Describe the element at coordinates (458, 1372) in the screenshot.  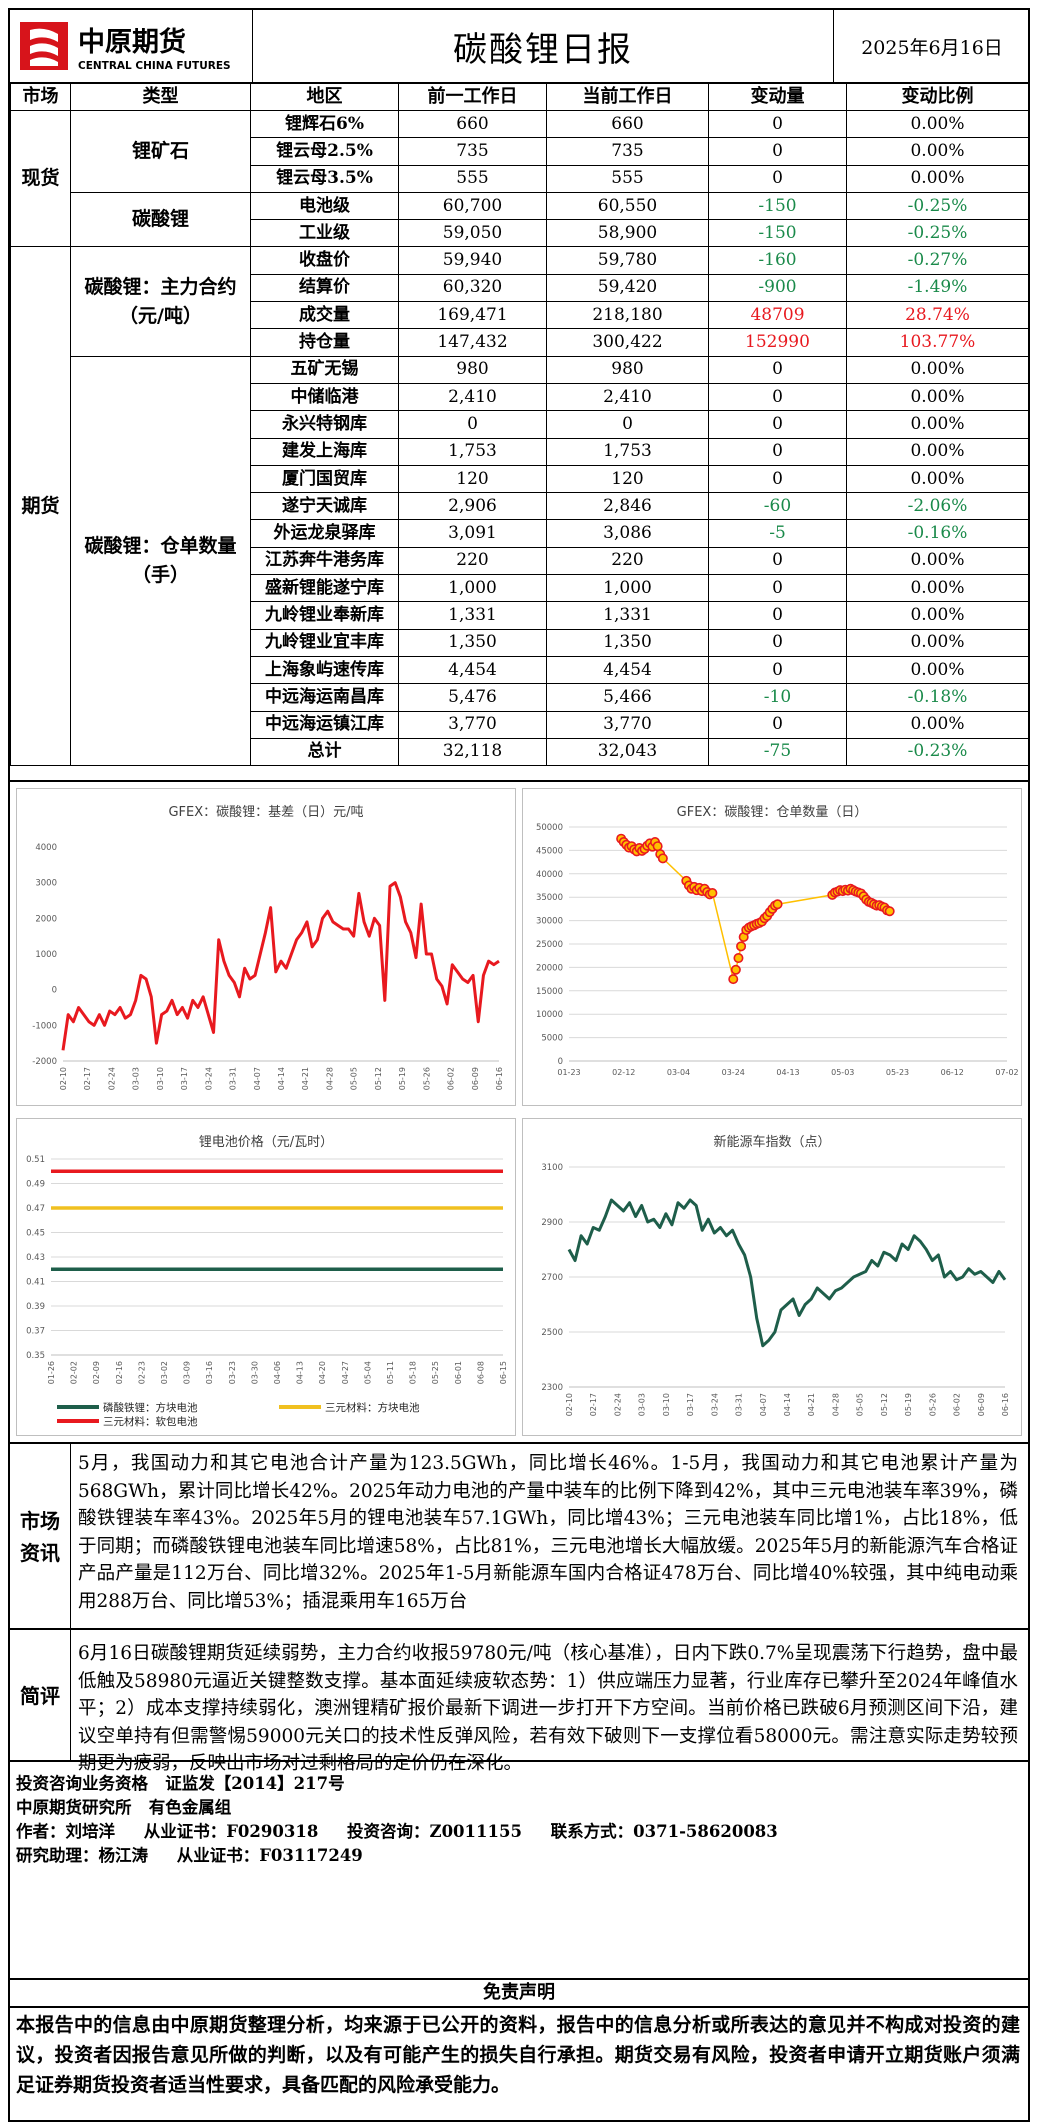
I see `x-tick-label: 06-01` at that location.